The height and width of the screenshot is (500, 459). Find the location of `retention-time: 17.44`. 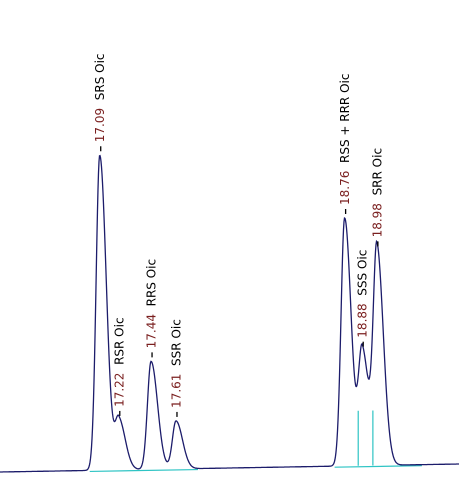

retention-time: 17.44 is located at coordinates (152, 331).